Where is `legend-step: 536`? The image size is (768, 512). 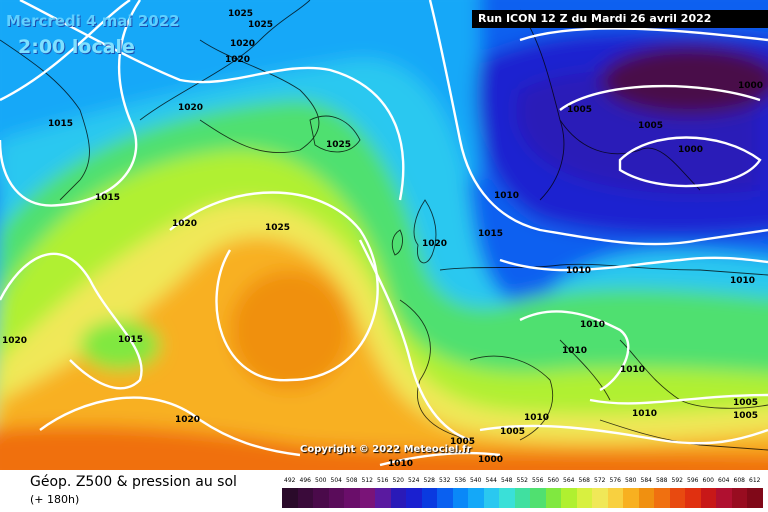 legend-step: 536 is located at coordinates (460, 493).